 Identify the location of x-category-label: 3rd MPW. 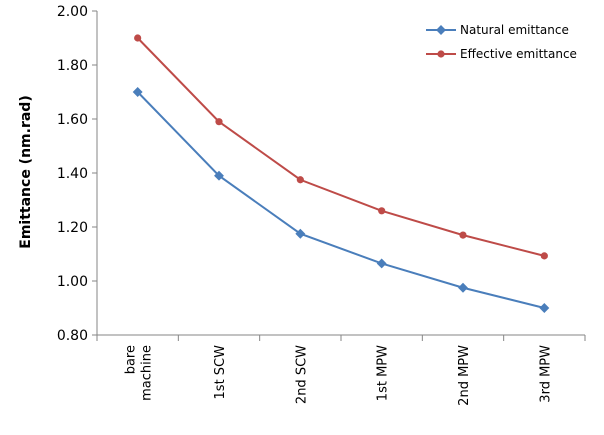
(545, 374).